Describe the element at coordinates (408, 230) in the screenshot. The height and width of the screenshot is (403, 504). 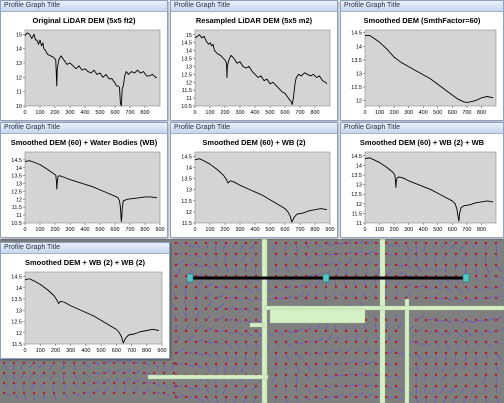
I see `x-tick-label: 300` at that location.